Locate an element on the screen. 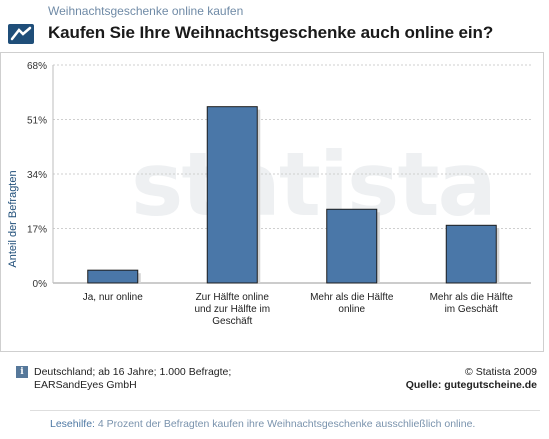  x-tick-label: und zur Hälfte im is located at coordinates (232, 309).